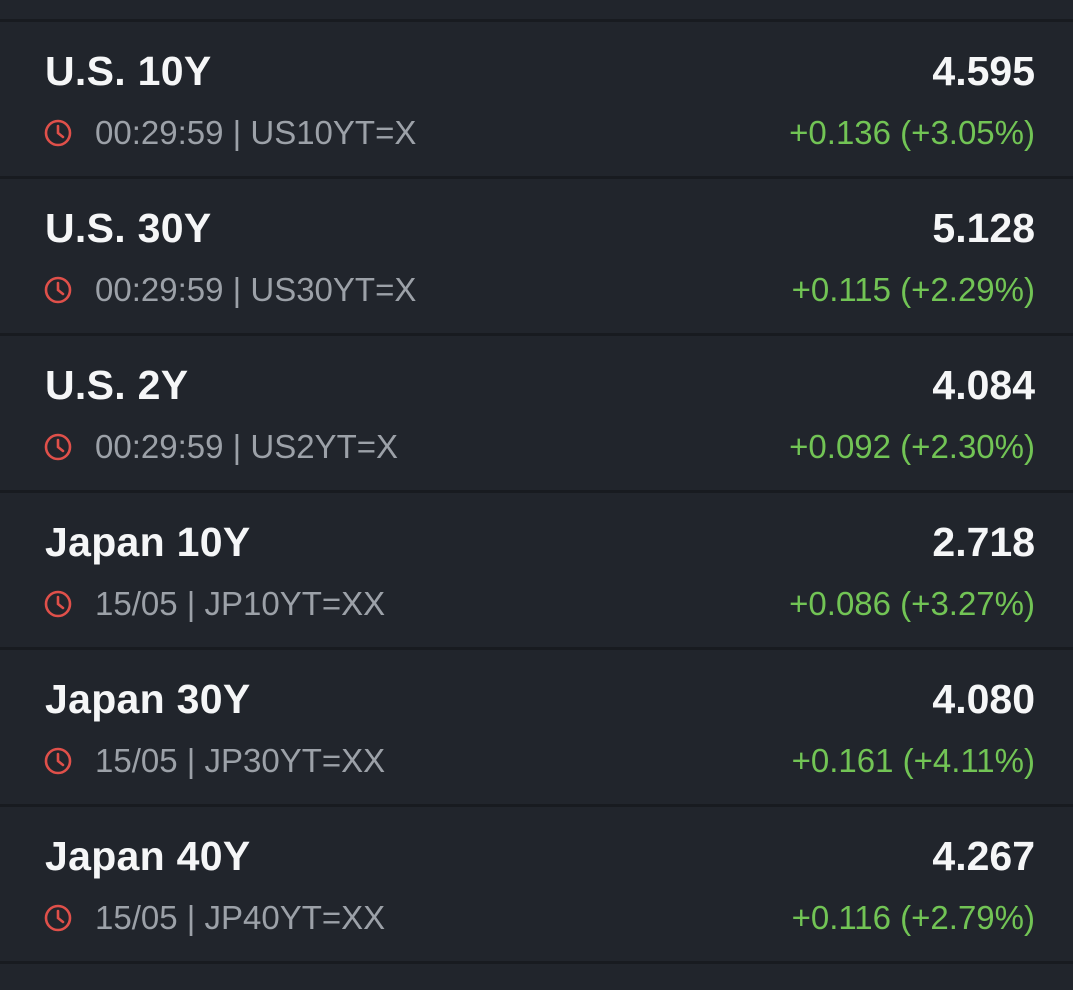 The width and height of the screenshot is (1073, 990). Describe the element at coordinates (983, 856) in the screenshot. I see `price: 4.267` at that location.